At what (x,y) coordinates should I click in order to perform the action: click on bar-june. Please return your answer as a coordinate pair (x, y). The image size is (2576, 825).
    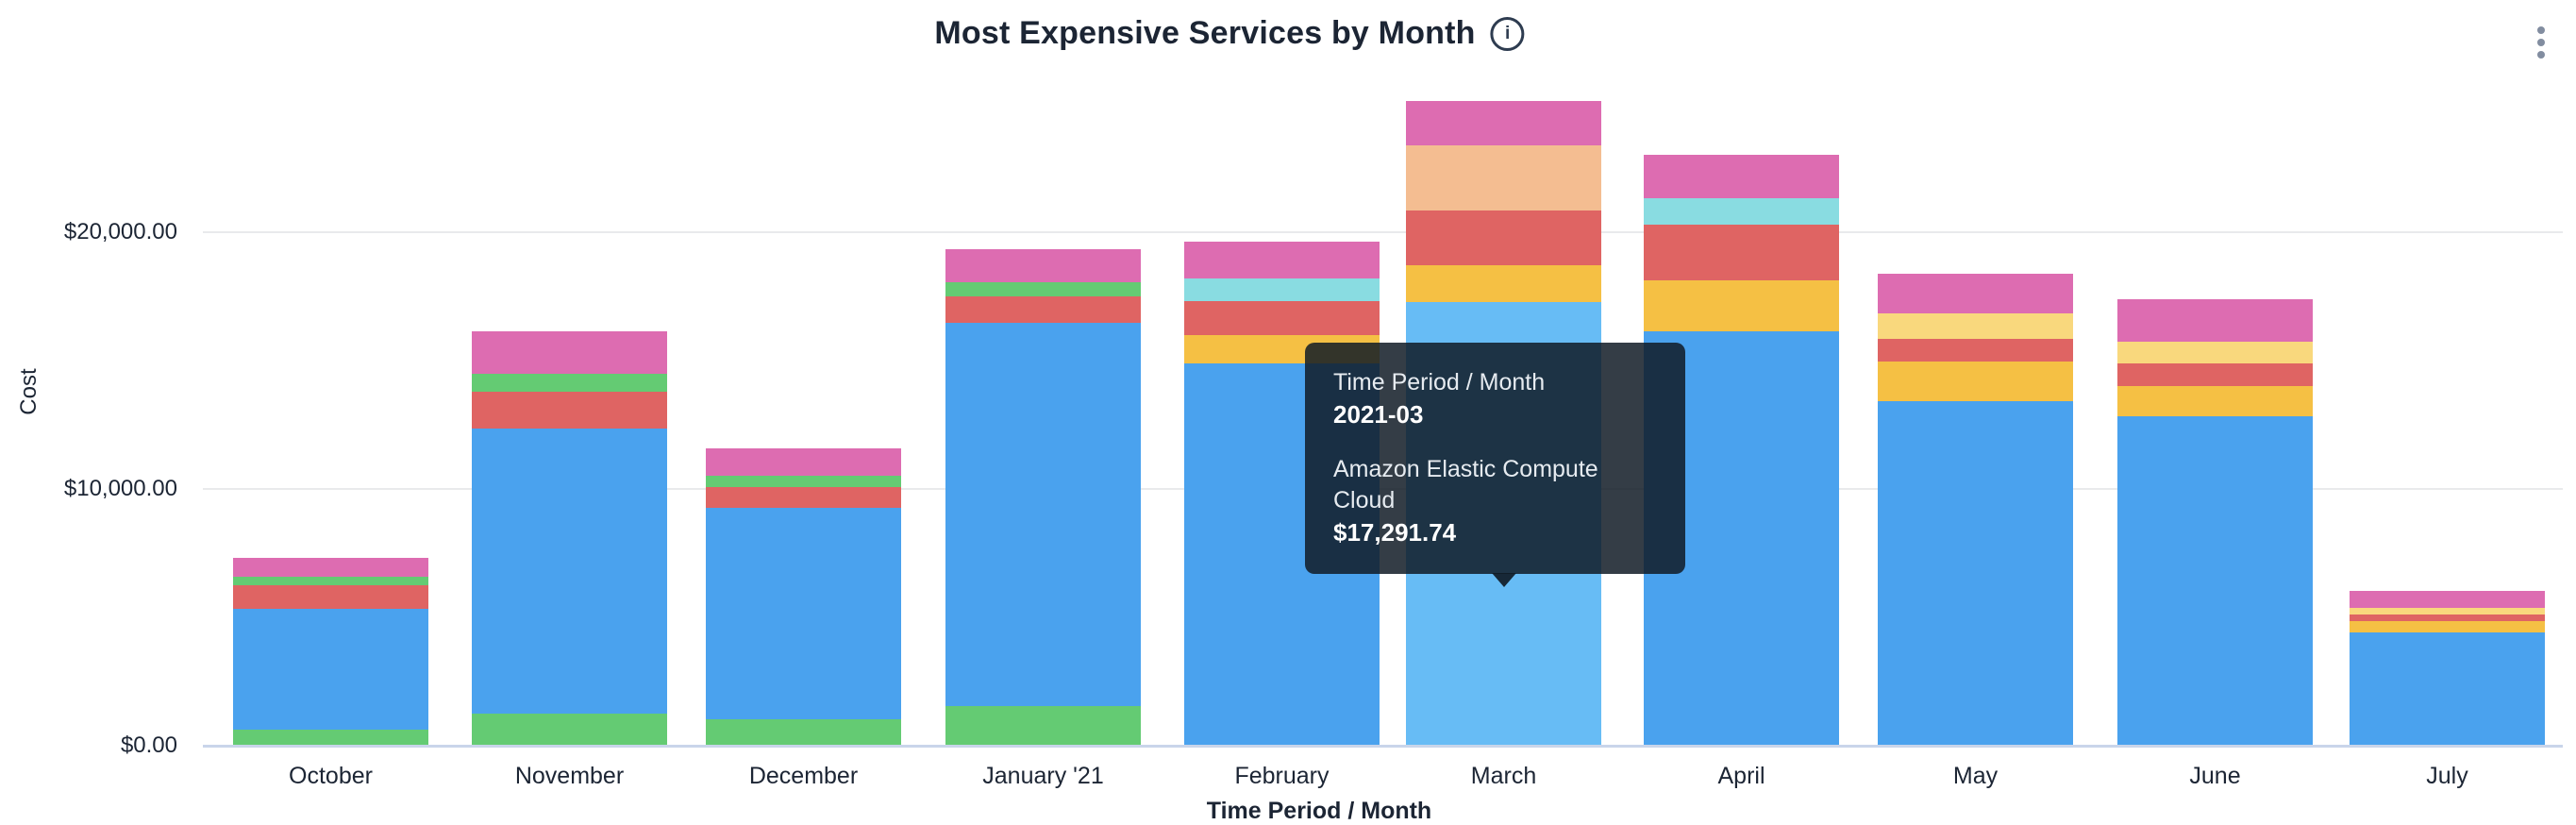
    Looking at the image, I should click on (2215, 522).